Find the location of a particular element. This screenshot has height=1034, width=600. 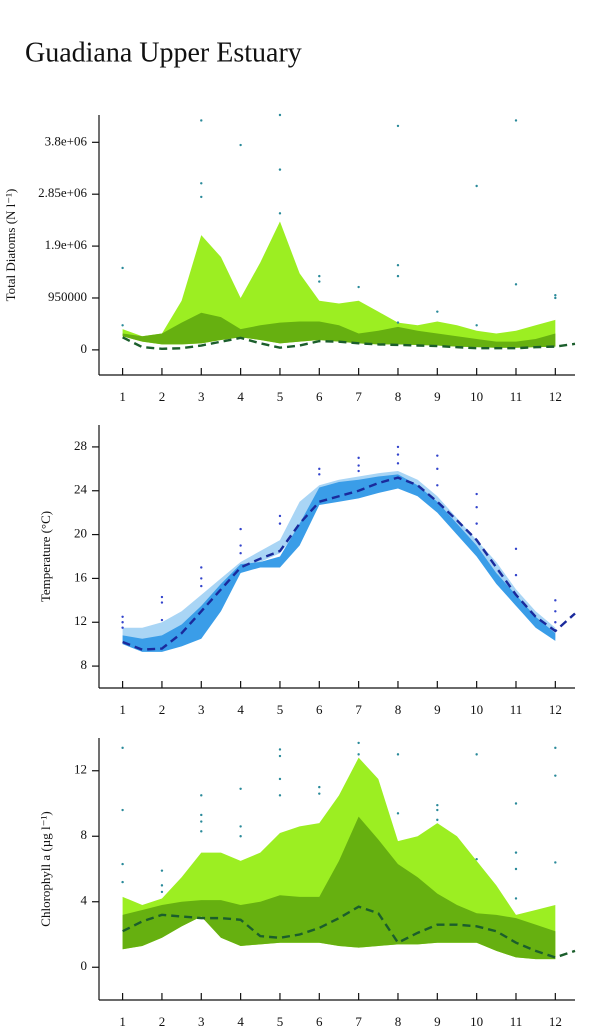

x-tick-label: 11 is located at coordinates (516, 1021).